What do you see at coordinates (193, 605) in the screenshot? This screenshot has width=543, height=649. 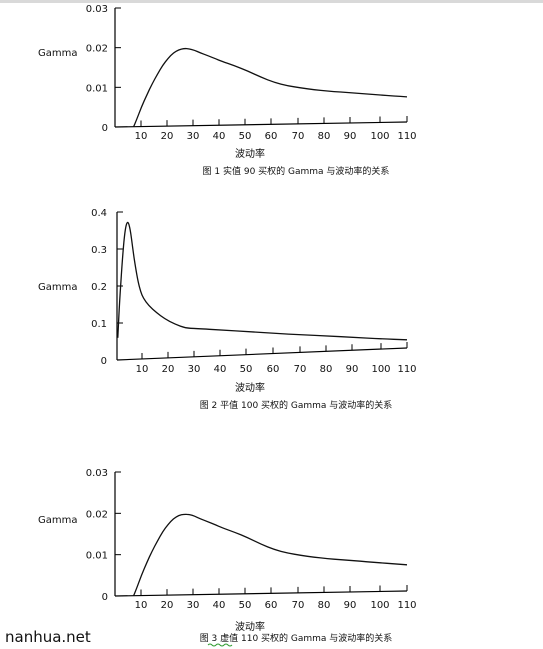 I see `chart-3-x-tick-label: 30` at bounding box center [193, 605].